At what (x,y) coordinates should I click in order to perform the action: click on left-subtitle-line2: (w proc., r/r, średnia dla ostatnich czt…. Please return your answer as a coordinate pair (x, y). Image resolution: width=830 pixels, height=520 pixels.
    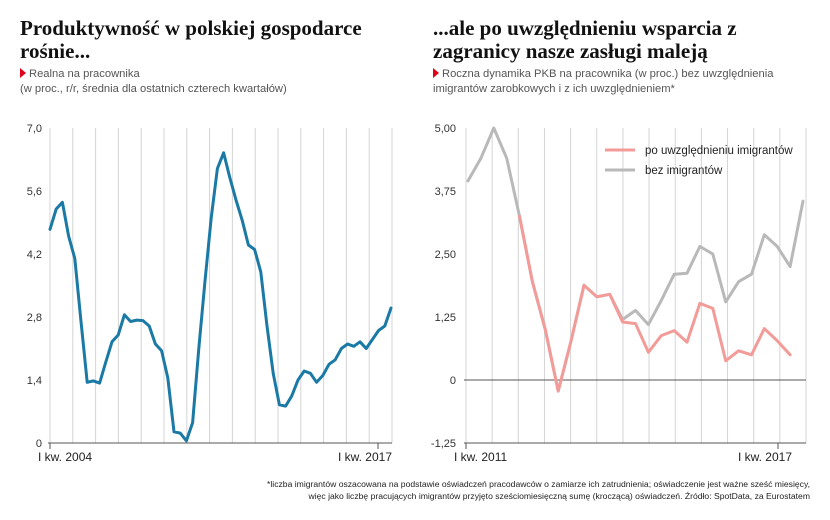
    Looking at the image, I should click on (153, 89).